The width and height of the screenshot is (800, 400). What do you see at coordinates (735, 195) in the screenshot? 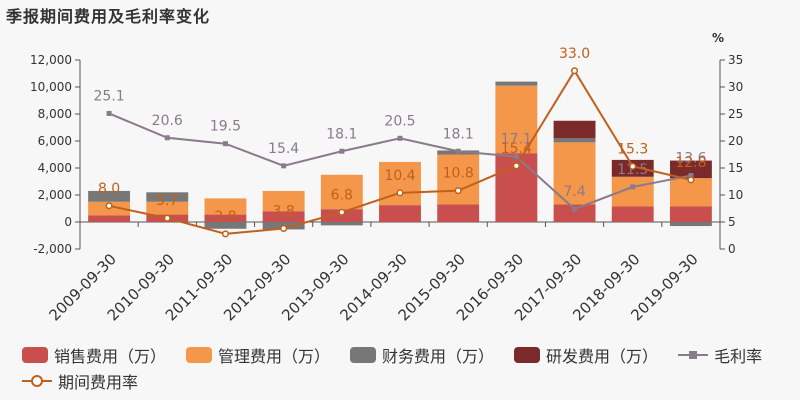
I see `y2-tick-label: 10` at bounding box center [735, 195].